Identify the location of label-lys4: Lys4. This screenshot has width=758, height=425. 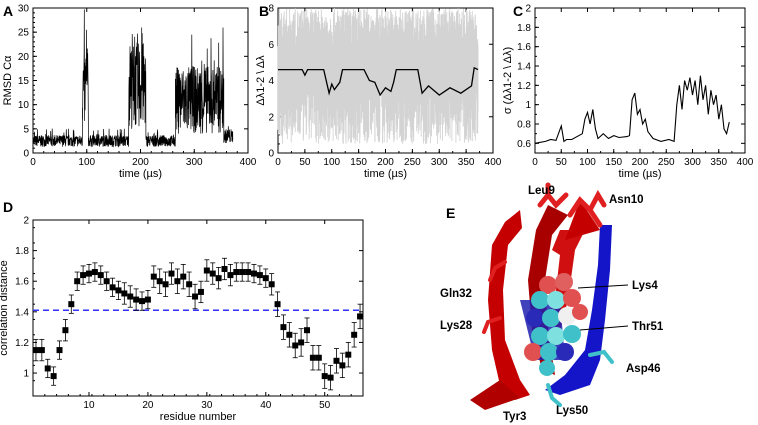
(645, 286).